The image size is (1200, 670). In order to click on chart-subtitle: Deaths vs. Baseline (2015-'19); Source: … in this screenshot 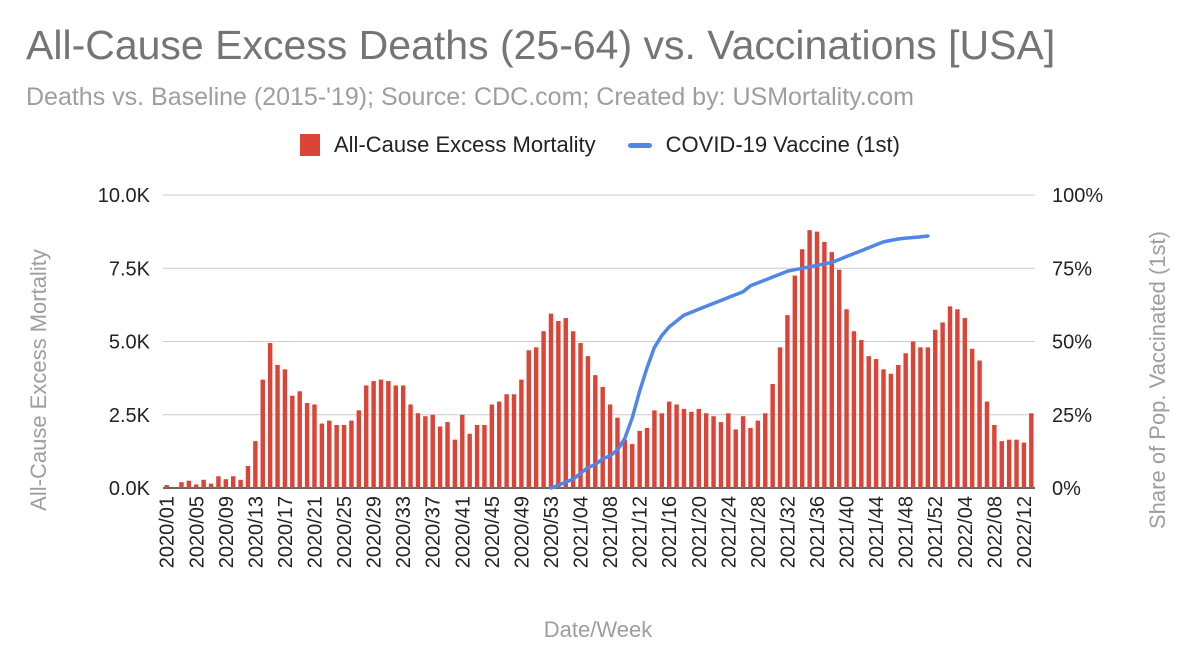, I will do `click(470, 97)`.